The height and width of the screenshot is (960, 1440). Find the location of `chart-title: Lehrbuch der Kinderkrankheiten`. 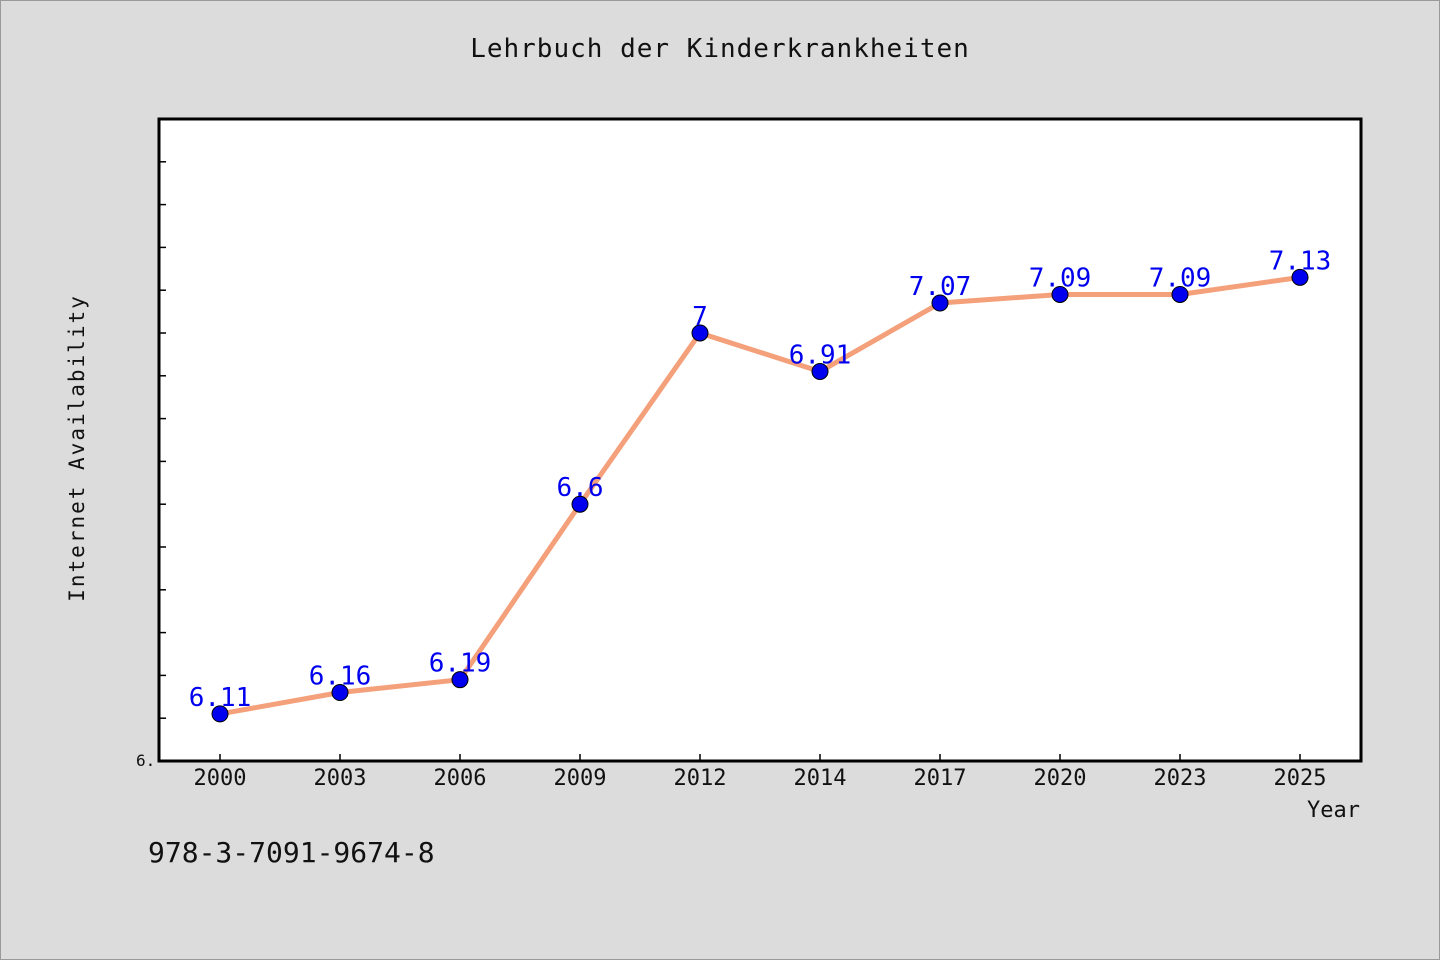

chart-title: Lehrbuch der Kinderkrankheiten is located at coordinates (720, 49).